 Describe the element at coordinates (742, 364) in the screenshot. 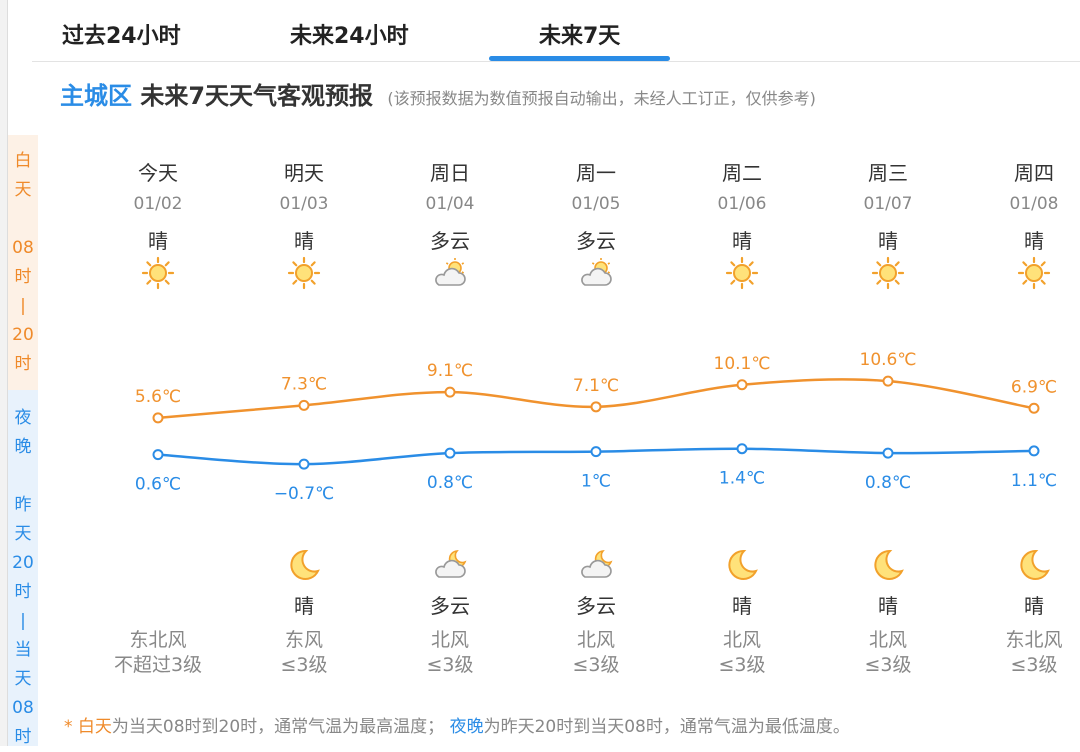

I see `high-temp-label: 10.1℃` at that location.